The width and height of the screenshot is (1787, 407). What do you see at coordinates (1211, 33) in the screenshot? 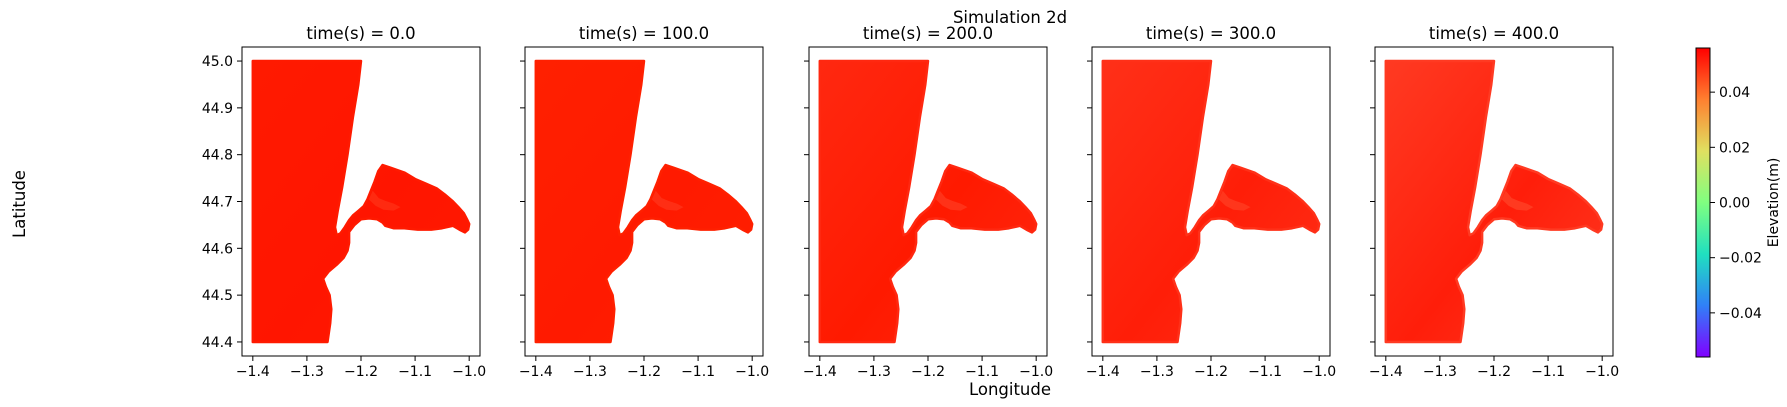
I see `panel-title: time(s) = 300.0` at bounding box center [1211, 33].